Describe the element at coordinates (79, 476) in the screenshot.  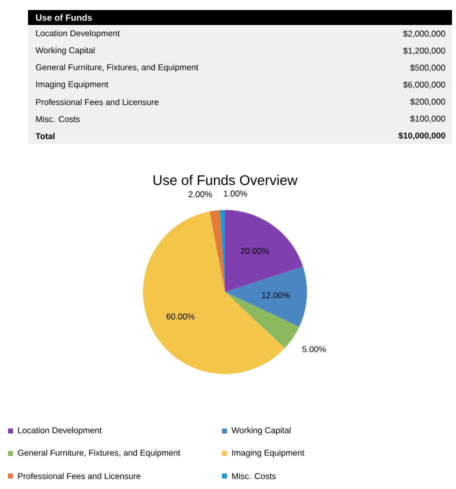
I see `legend-label: Professional Fees and Licensure` at that location.